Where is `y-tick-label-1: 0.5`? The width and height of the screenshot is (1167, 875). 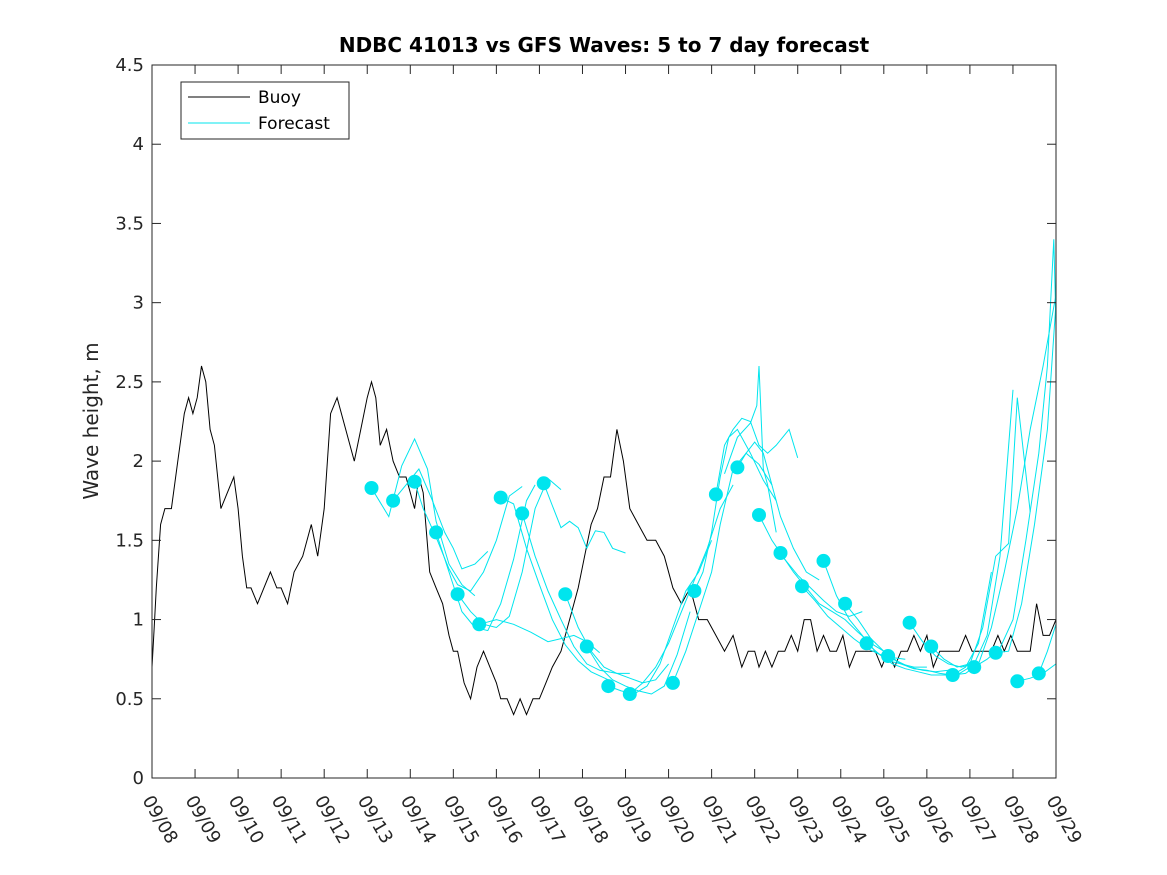
y-tick-label-1: 0.5 is located at coordinates (129, 699).